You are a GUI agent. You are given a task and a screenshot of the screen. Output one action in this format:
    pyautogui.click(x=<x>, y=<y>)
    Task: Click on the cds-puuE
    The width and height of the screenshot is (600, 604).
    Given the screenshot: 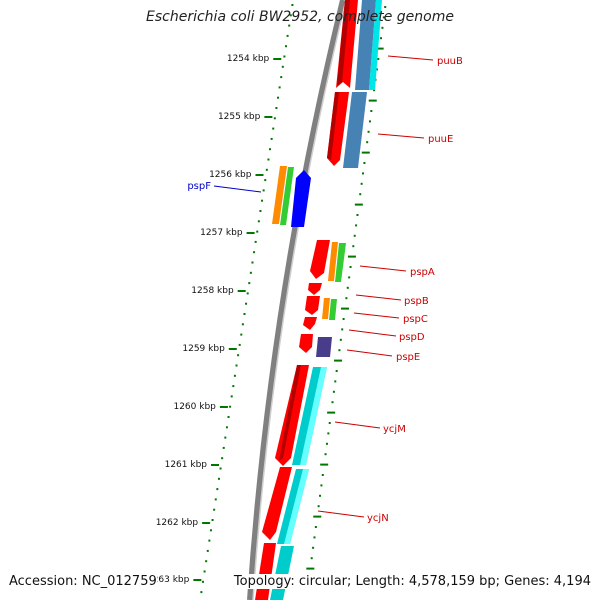 What is the action you would take?
    pyautogui.click(x=338, y=129)
    